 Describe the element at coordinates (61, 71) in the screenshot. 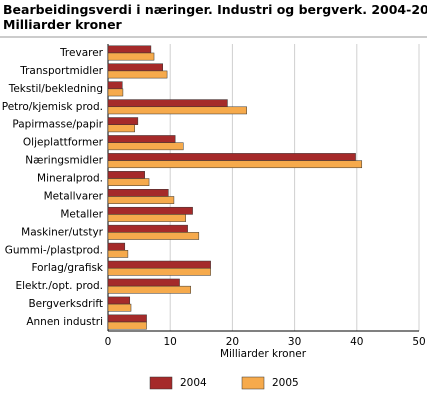

I see `y-tick-label: Transportmidler` at that location.